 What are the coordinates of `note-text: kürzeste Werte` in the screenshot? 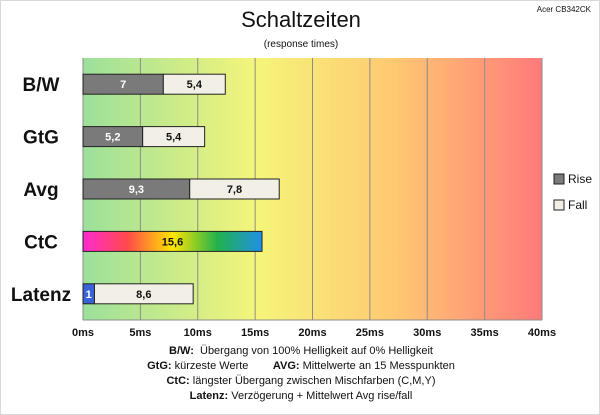 It's located at (211, 366).